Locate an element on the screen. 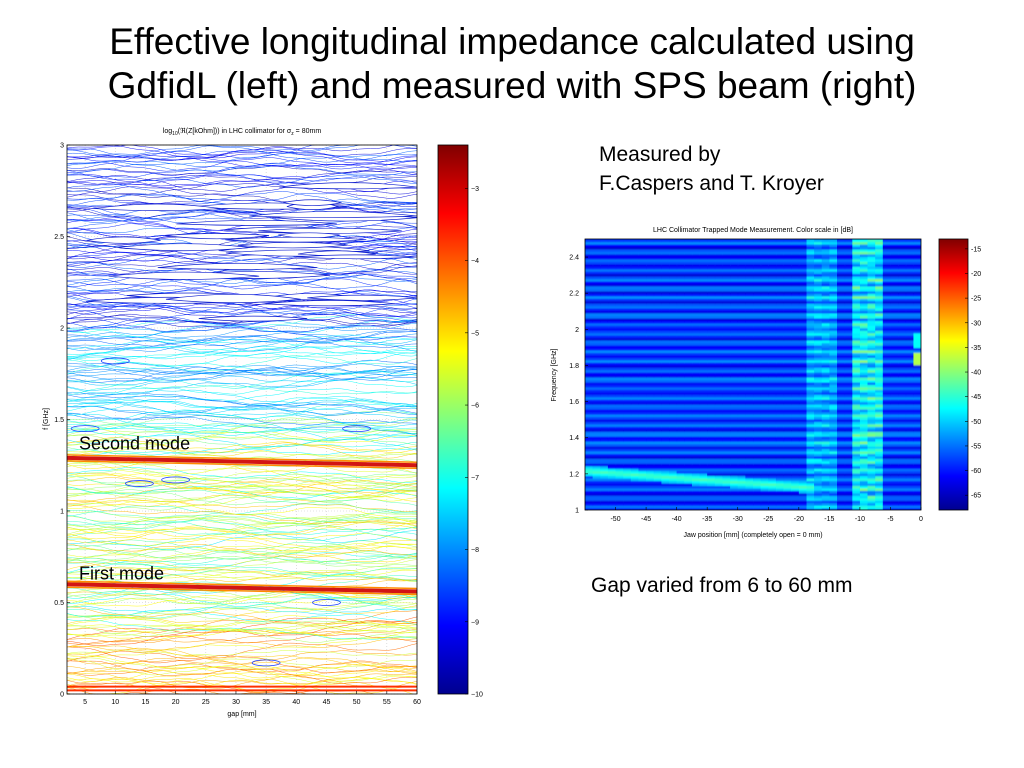  left-contour-cell is located at coordinates (266, 663).